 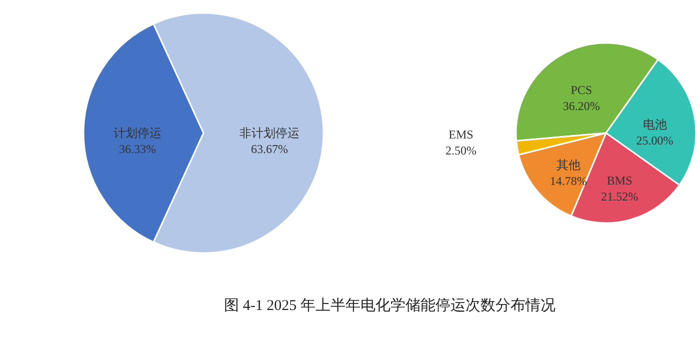 What do you see at coordinates (619, 181) in the screenshot?
I see `slice-label: BMS` at bounding box center [619, 181].